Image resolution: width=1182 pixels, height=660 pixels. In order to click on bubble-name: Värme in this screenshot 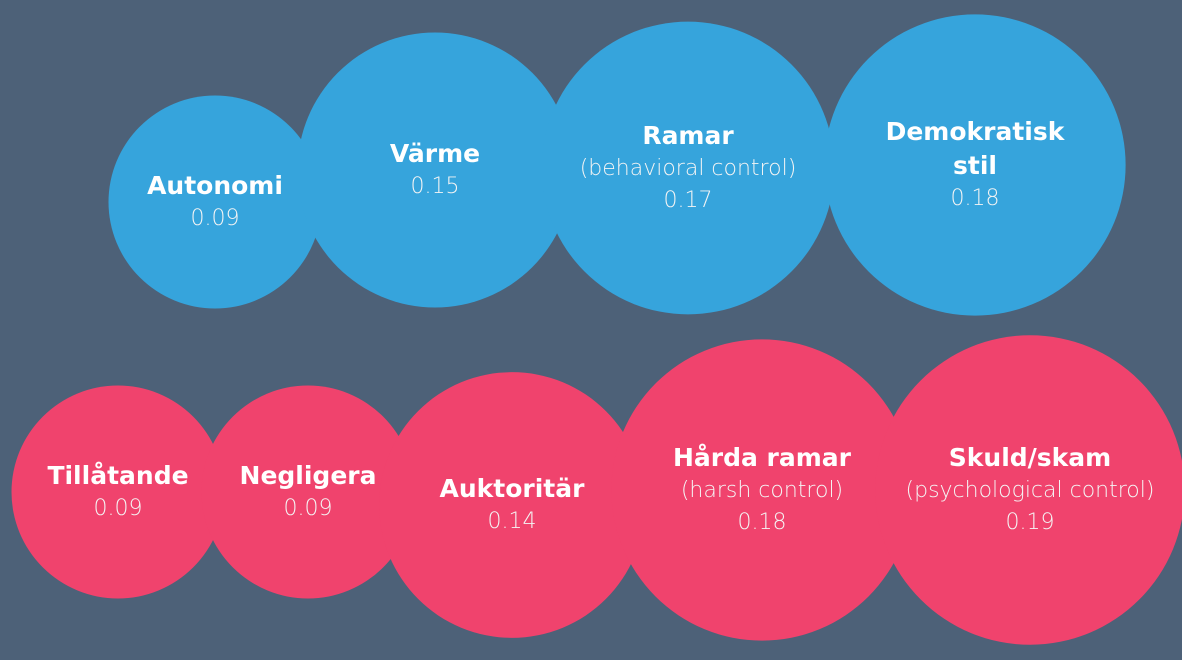, I will do `click(435, 153)`.